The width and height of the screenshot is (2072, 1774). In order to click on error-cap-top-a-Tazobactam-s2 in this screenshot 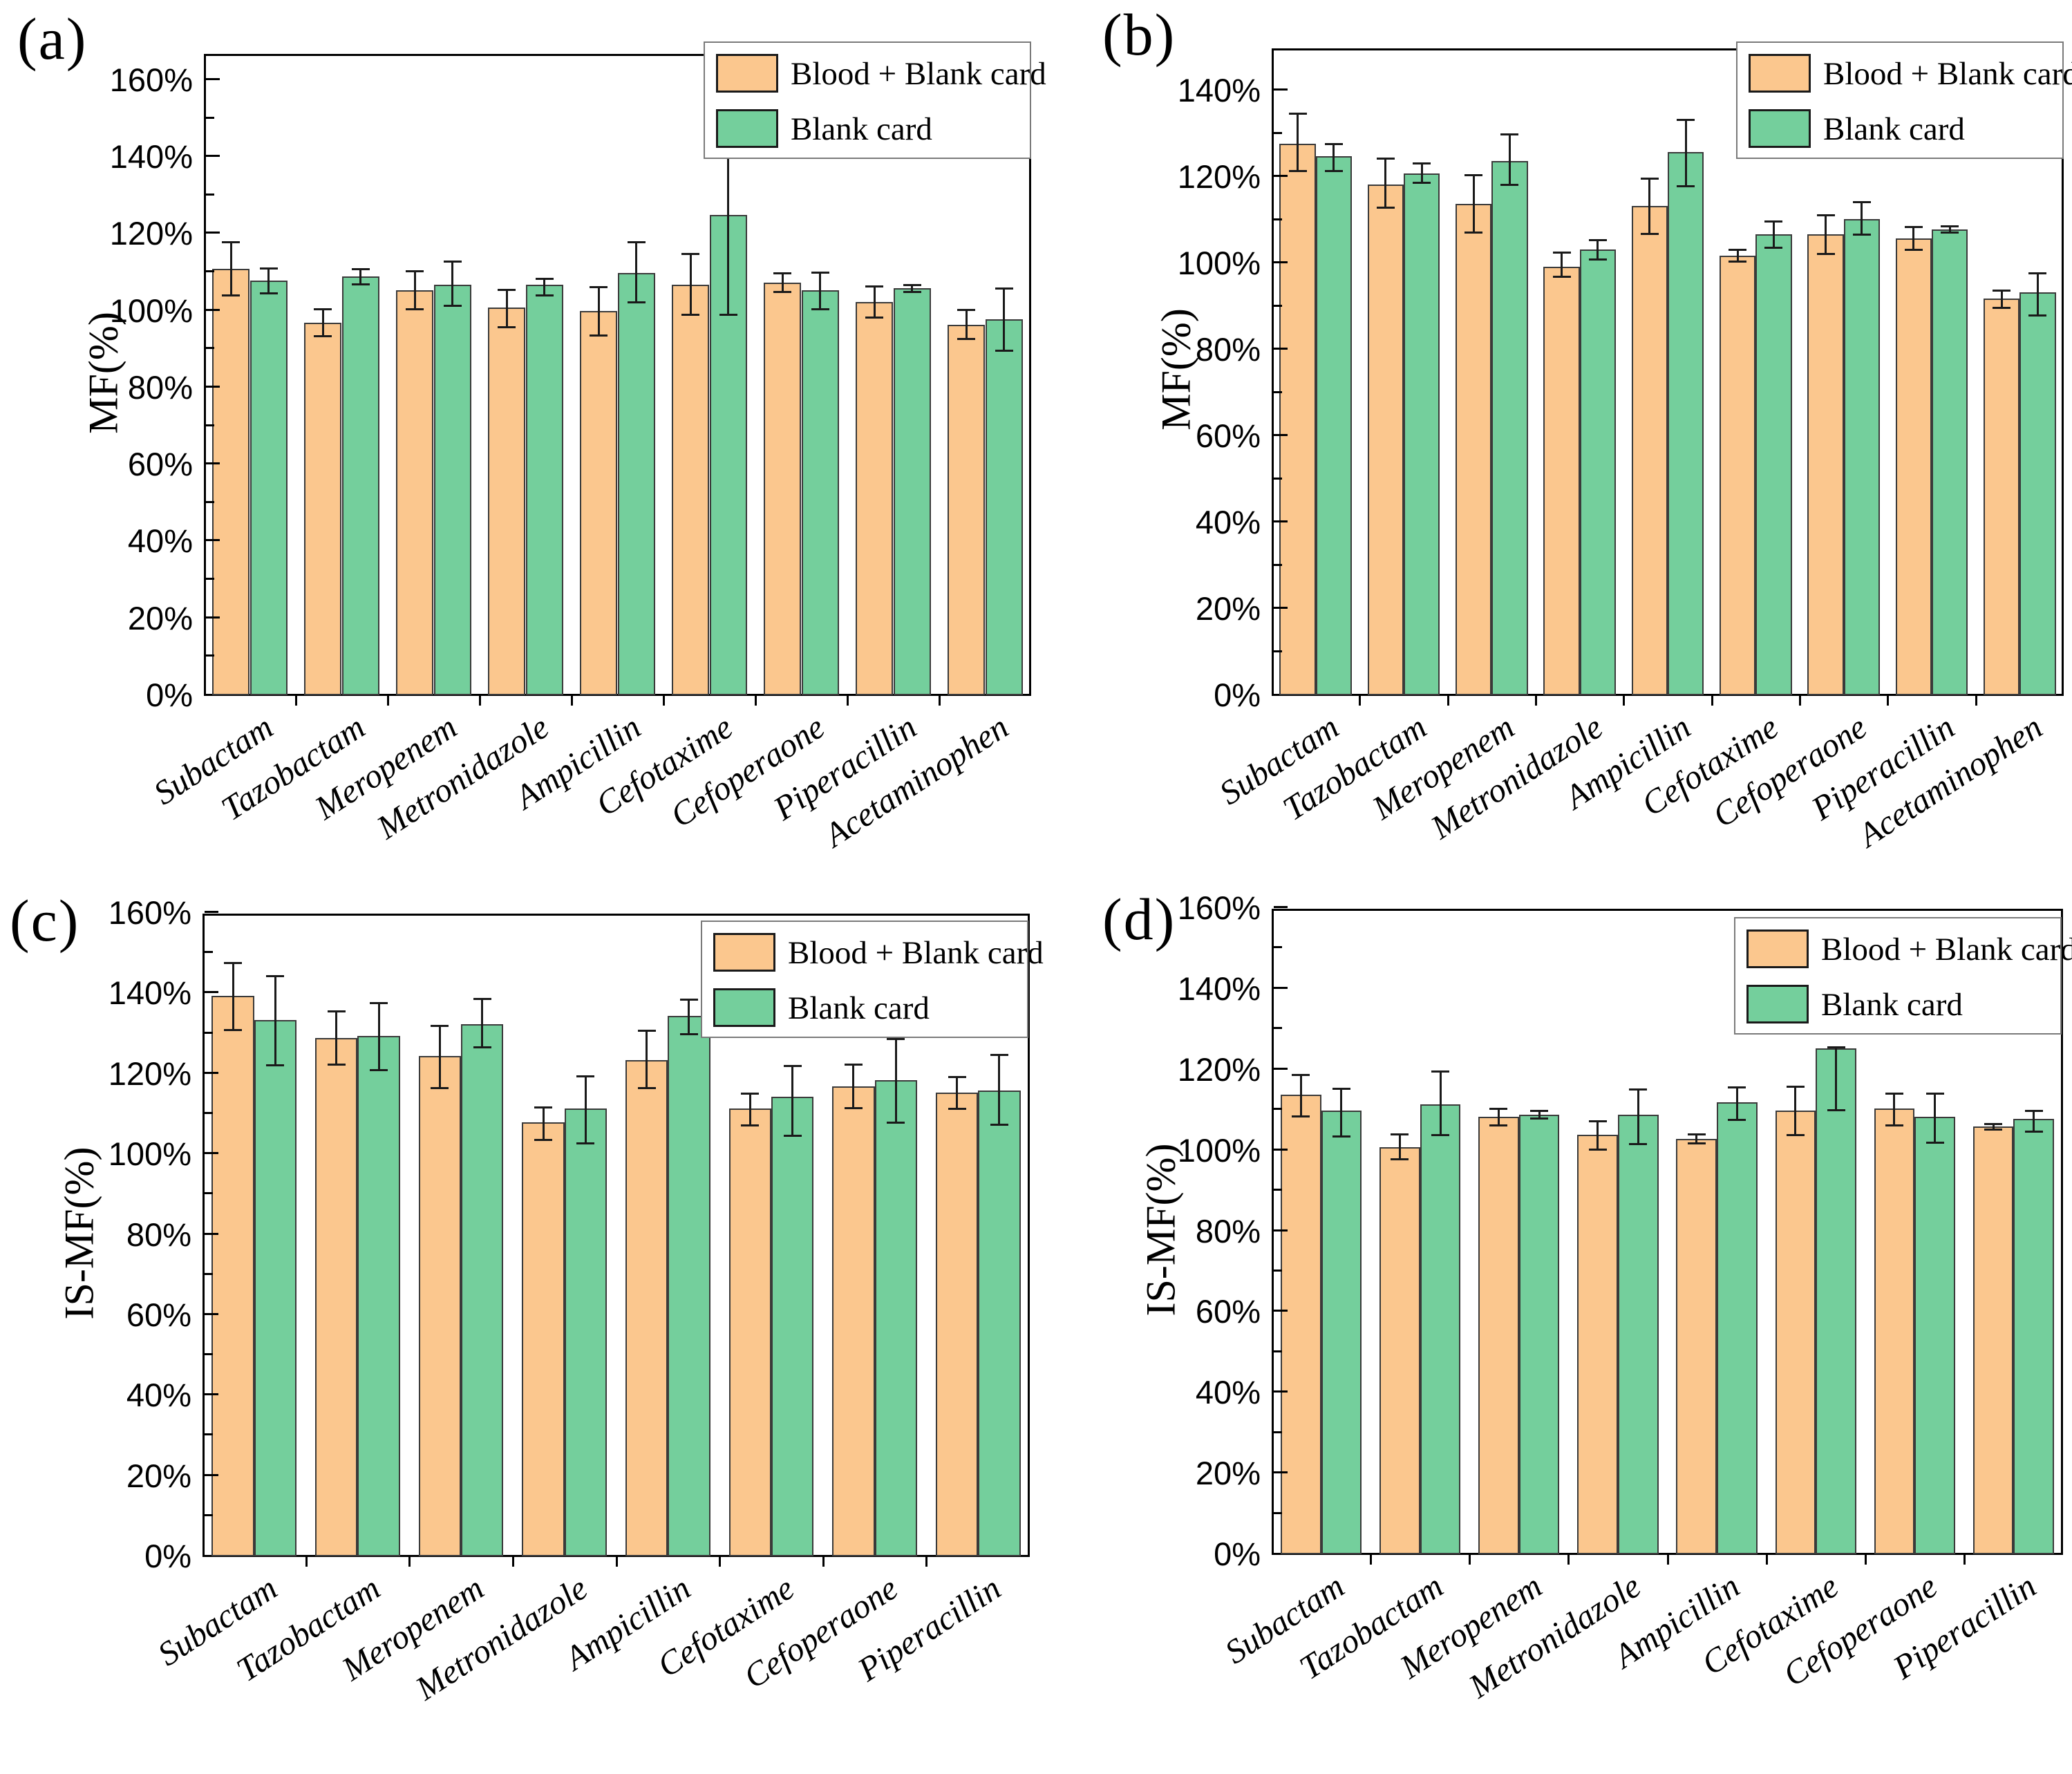, I will do `click(360, 269)`.